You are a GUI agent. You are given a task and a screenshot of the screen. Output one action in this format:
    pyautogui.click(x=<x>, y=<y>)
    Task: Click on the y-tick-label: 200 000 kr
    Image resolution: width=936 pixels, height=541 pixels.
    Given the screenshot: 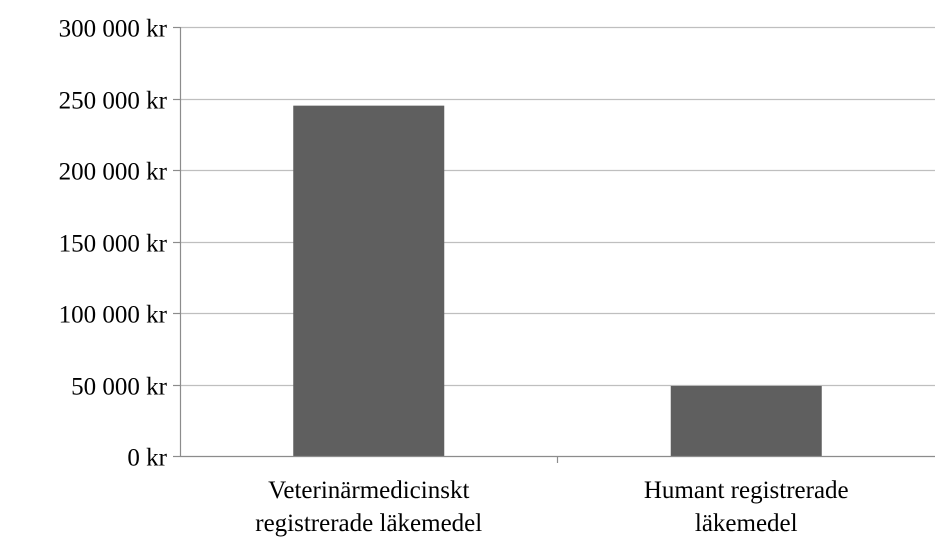 What is the action you would take?
    pyautogui.click(x=113, y=172)
    